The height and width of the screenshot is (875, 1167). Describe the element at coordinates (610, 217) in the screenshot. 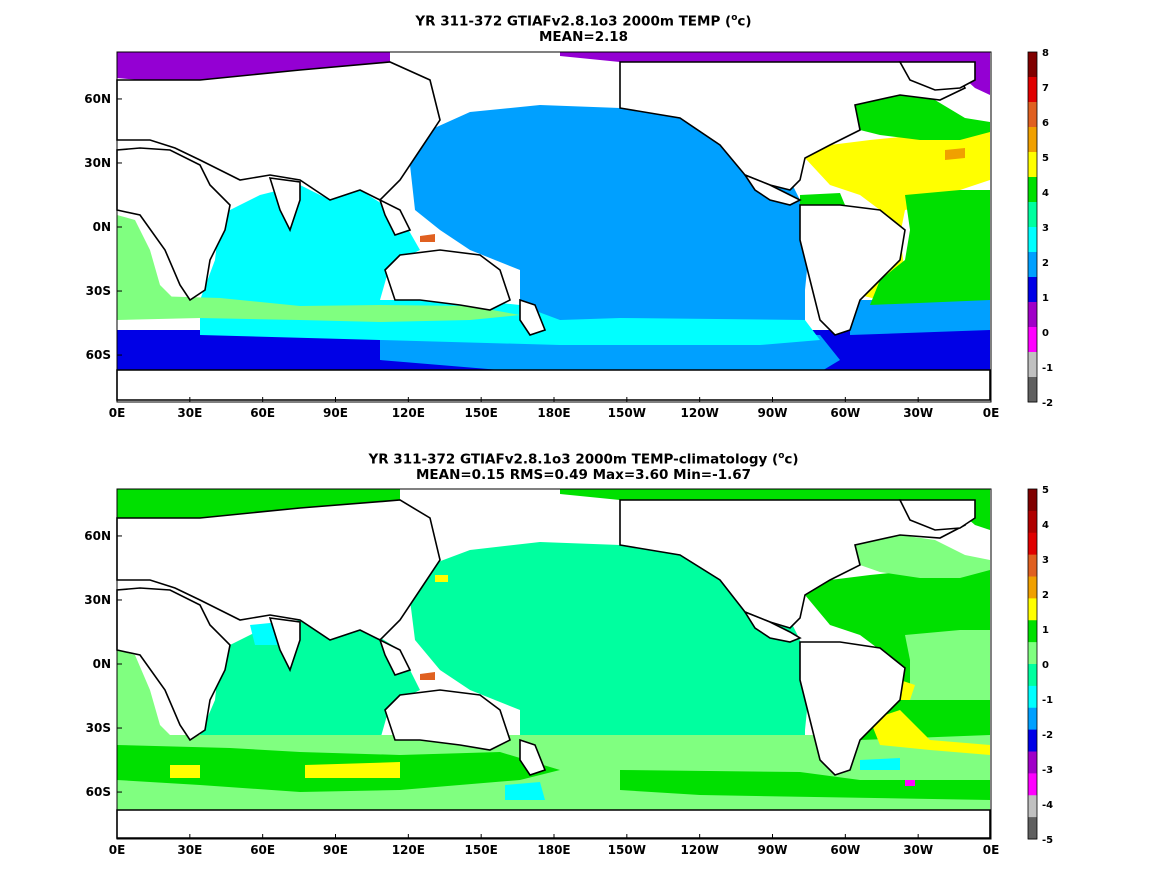

I see `panel1-pacific-region` at that location.